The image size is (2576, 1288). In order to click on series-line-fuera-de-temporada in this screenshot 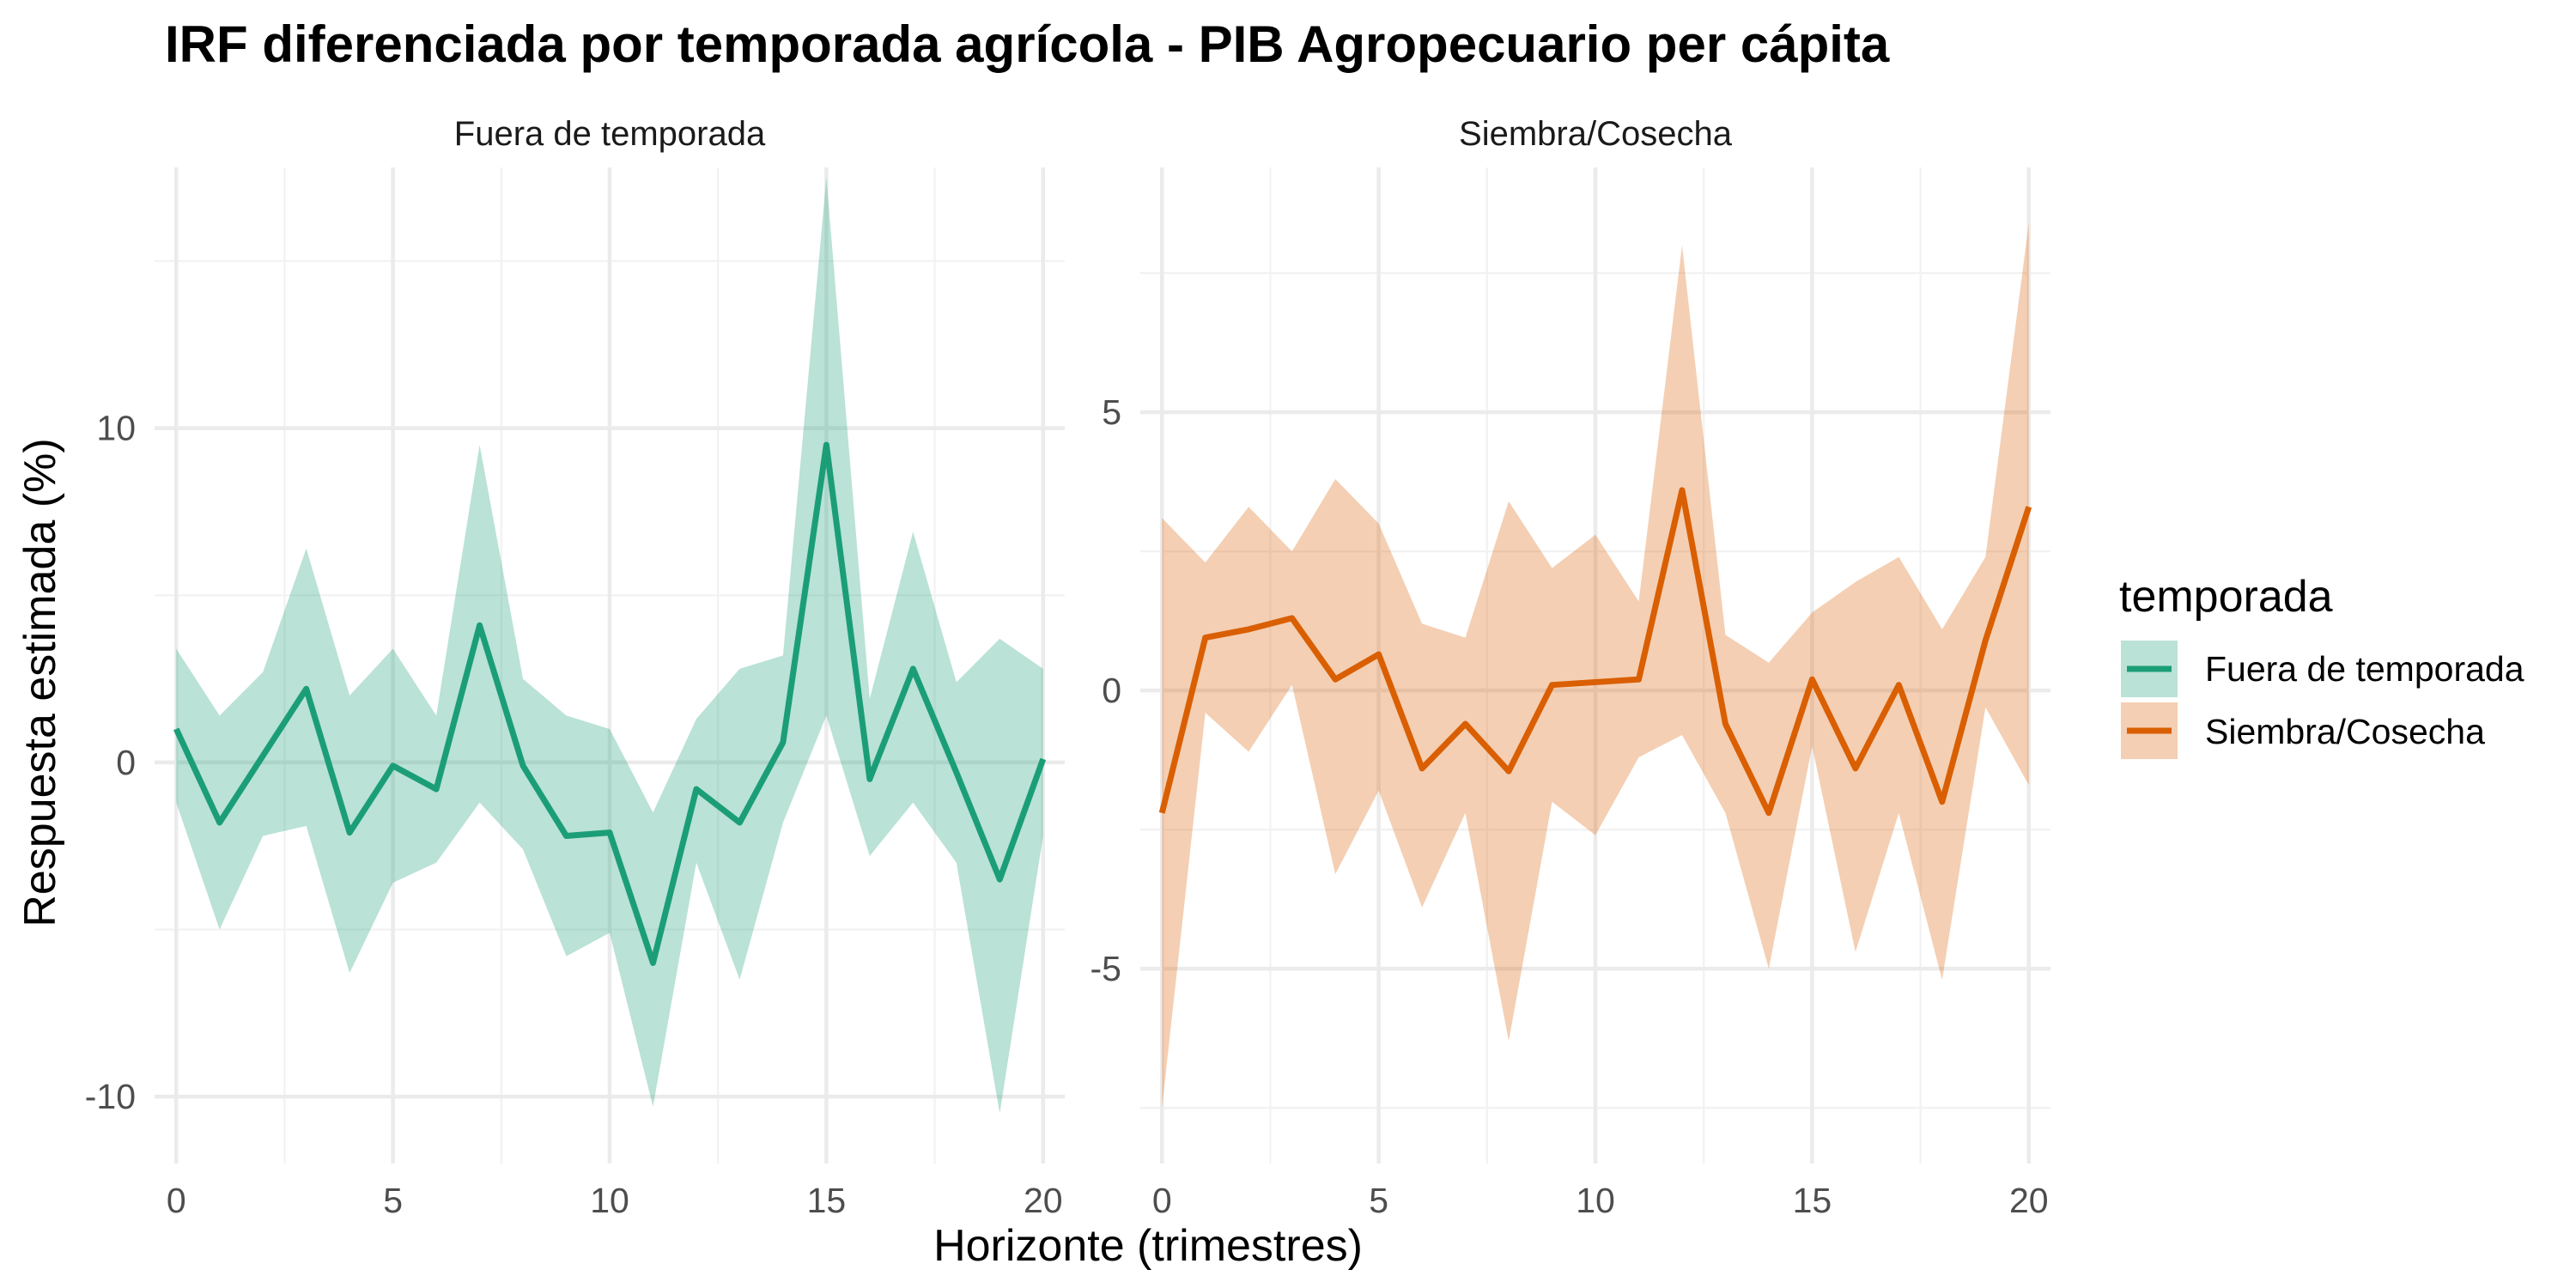, I will do `click(610, 704)`.